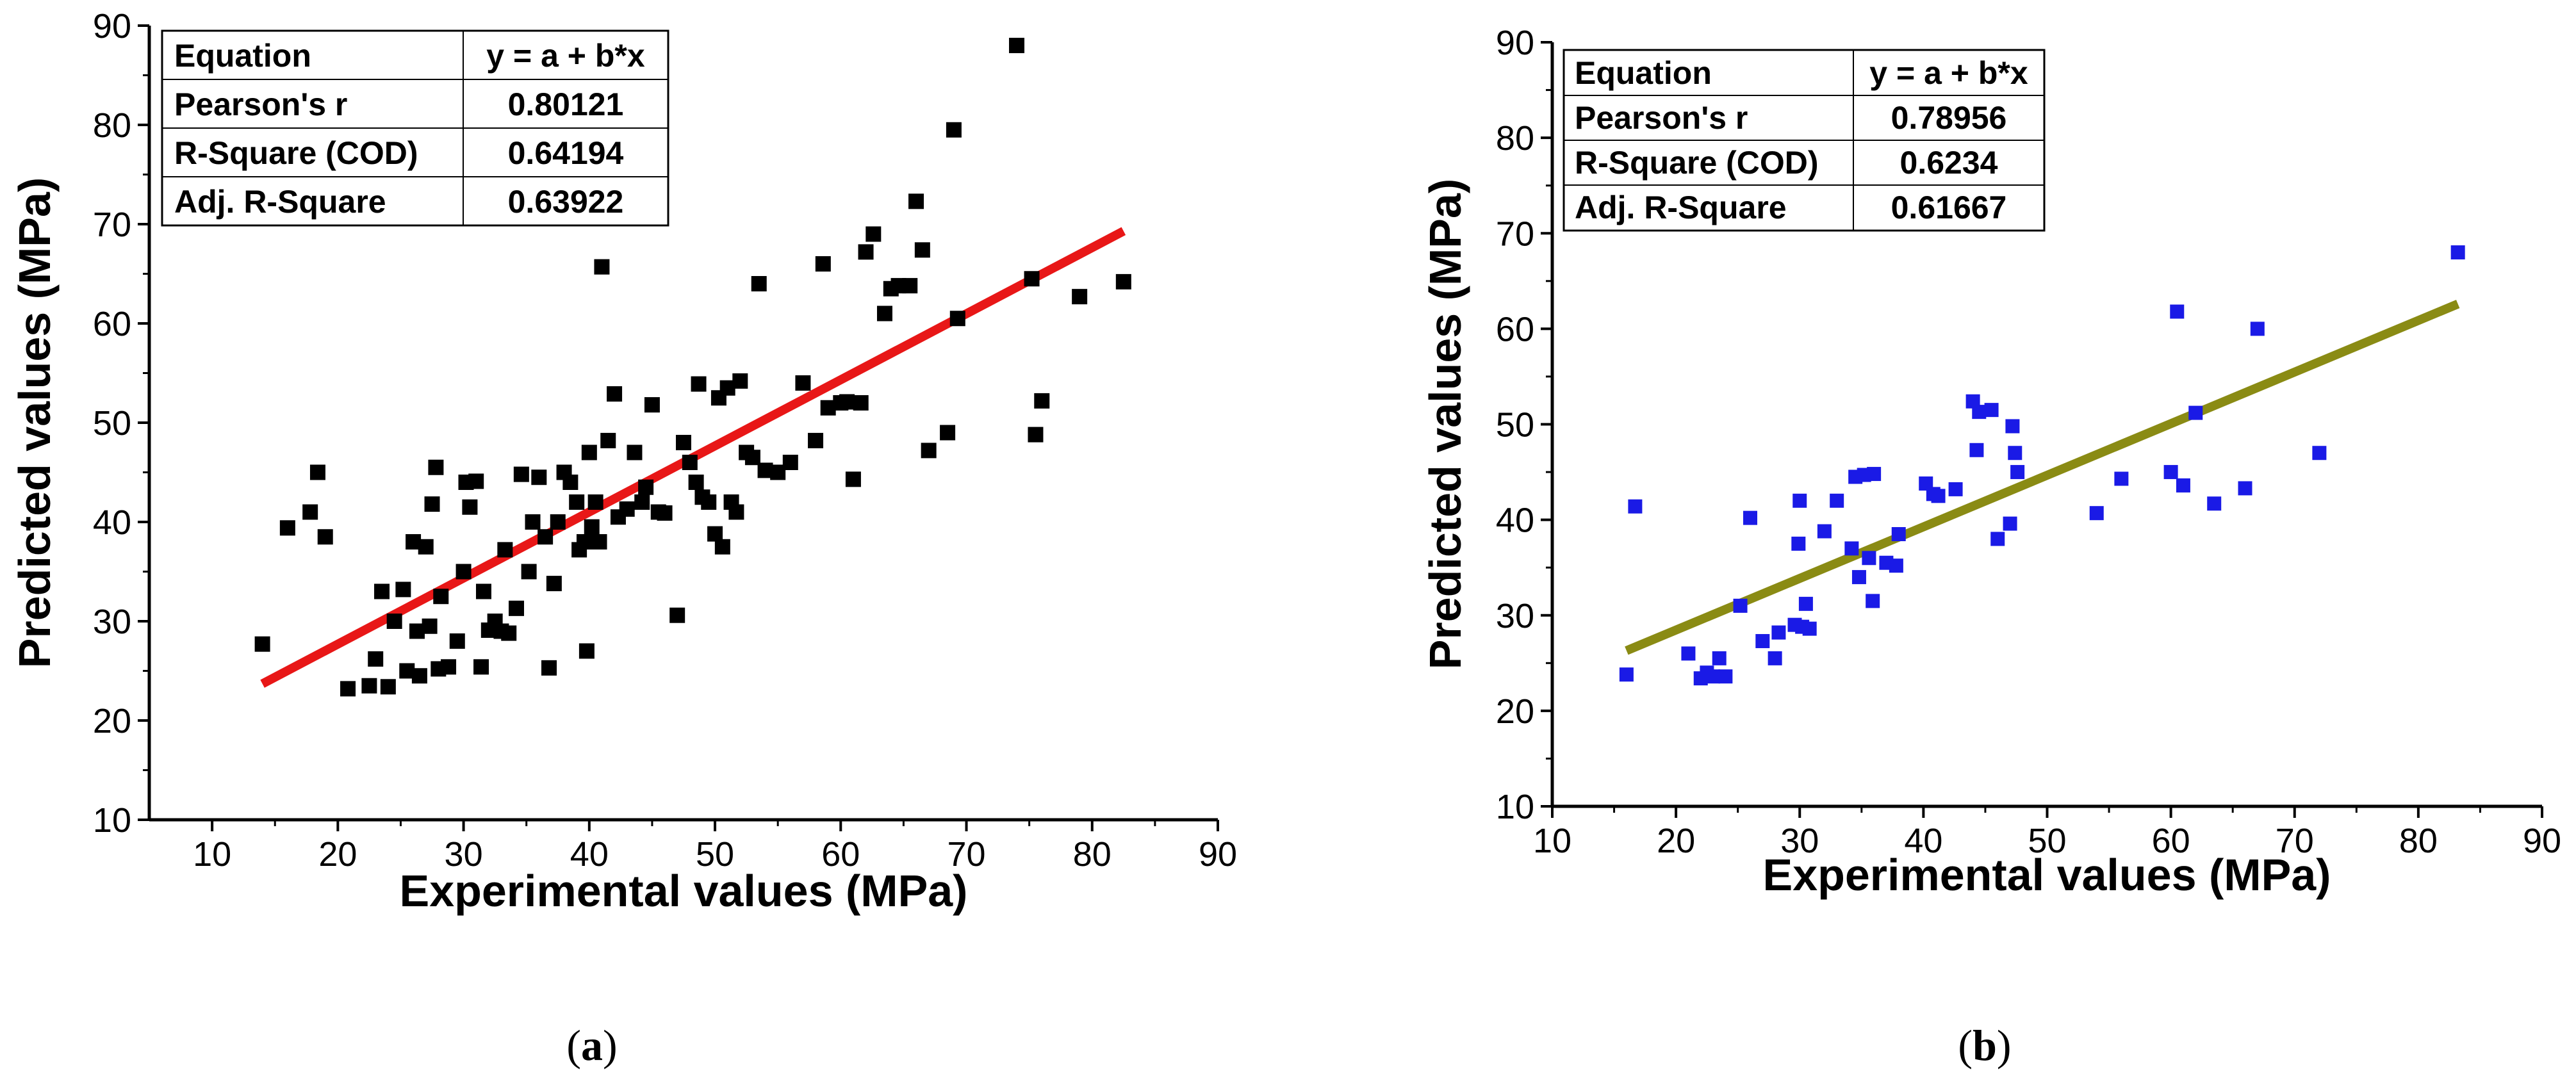 This screenshot has width=2576, height=1083. What do you see at coordinates (566, 202) in the screenshot?
I see `stats-value: 0.63922` at bounding box center [566, 202].